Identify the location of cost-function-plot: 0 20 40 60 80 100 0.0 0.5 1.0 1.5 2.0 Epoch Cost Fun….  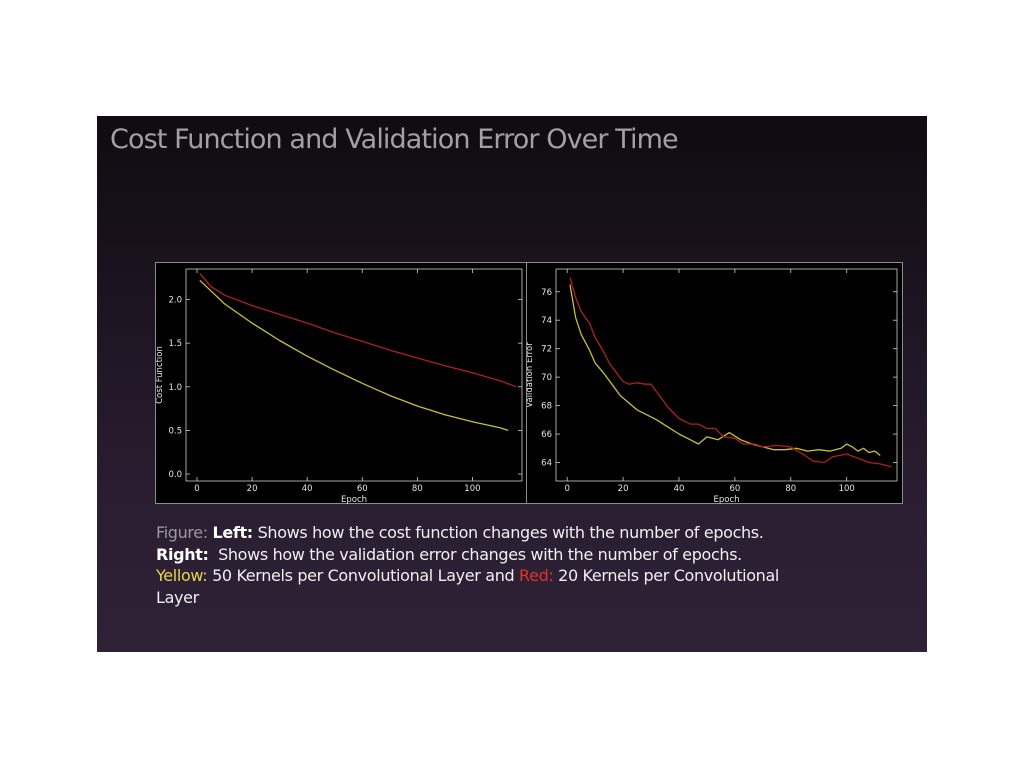
(339, 386).